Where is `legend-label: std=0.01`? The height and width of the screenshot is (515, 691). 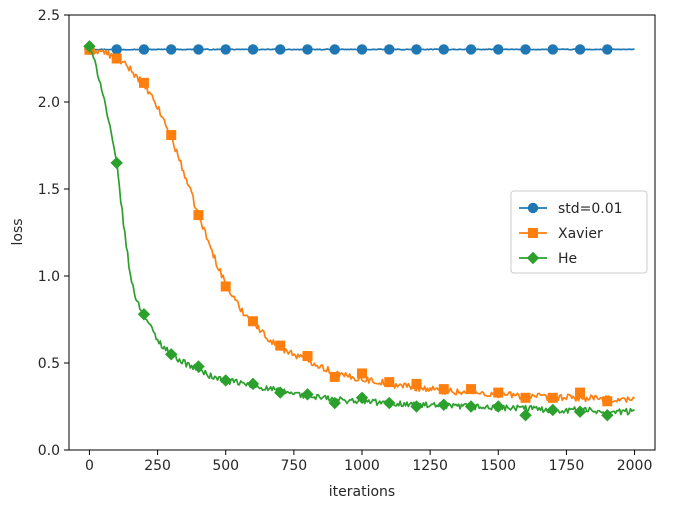 legend-label: std=0.01 is located at coordinates (590, 209).